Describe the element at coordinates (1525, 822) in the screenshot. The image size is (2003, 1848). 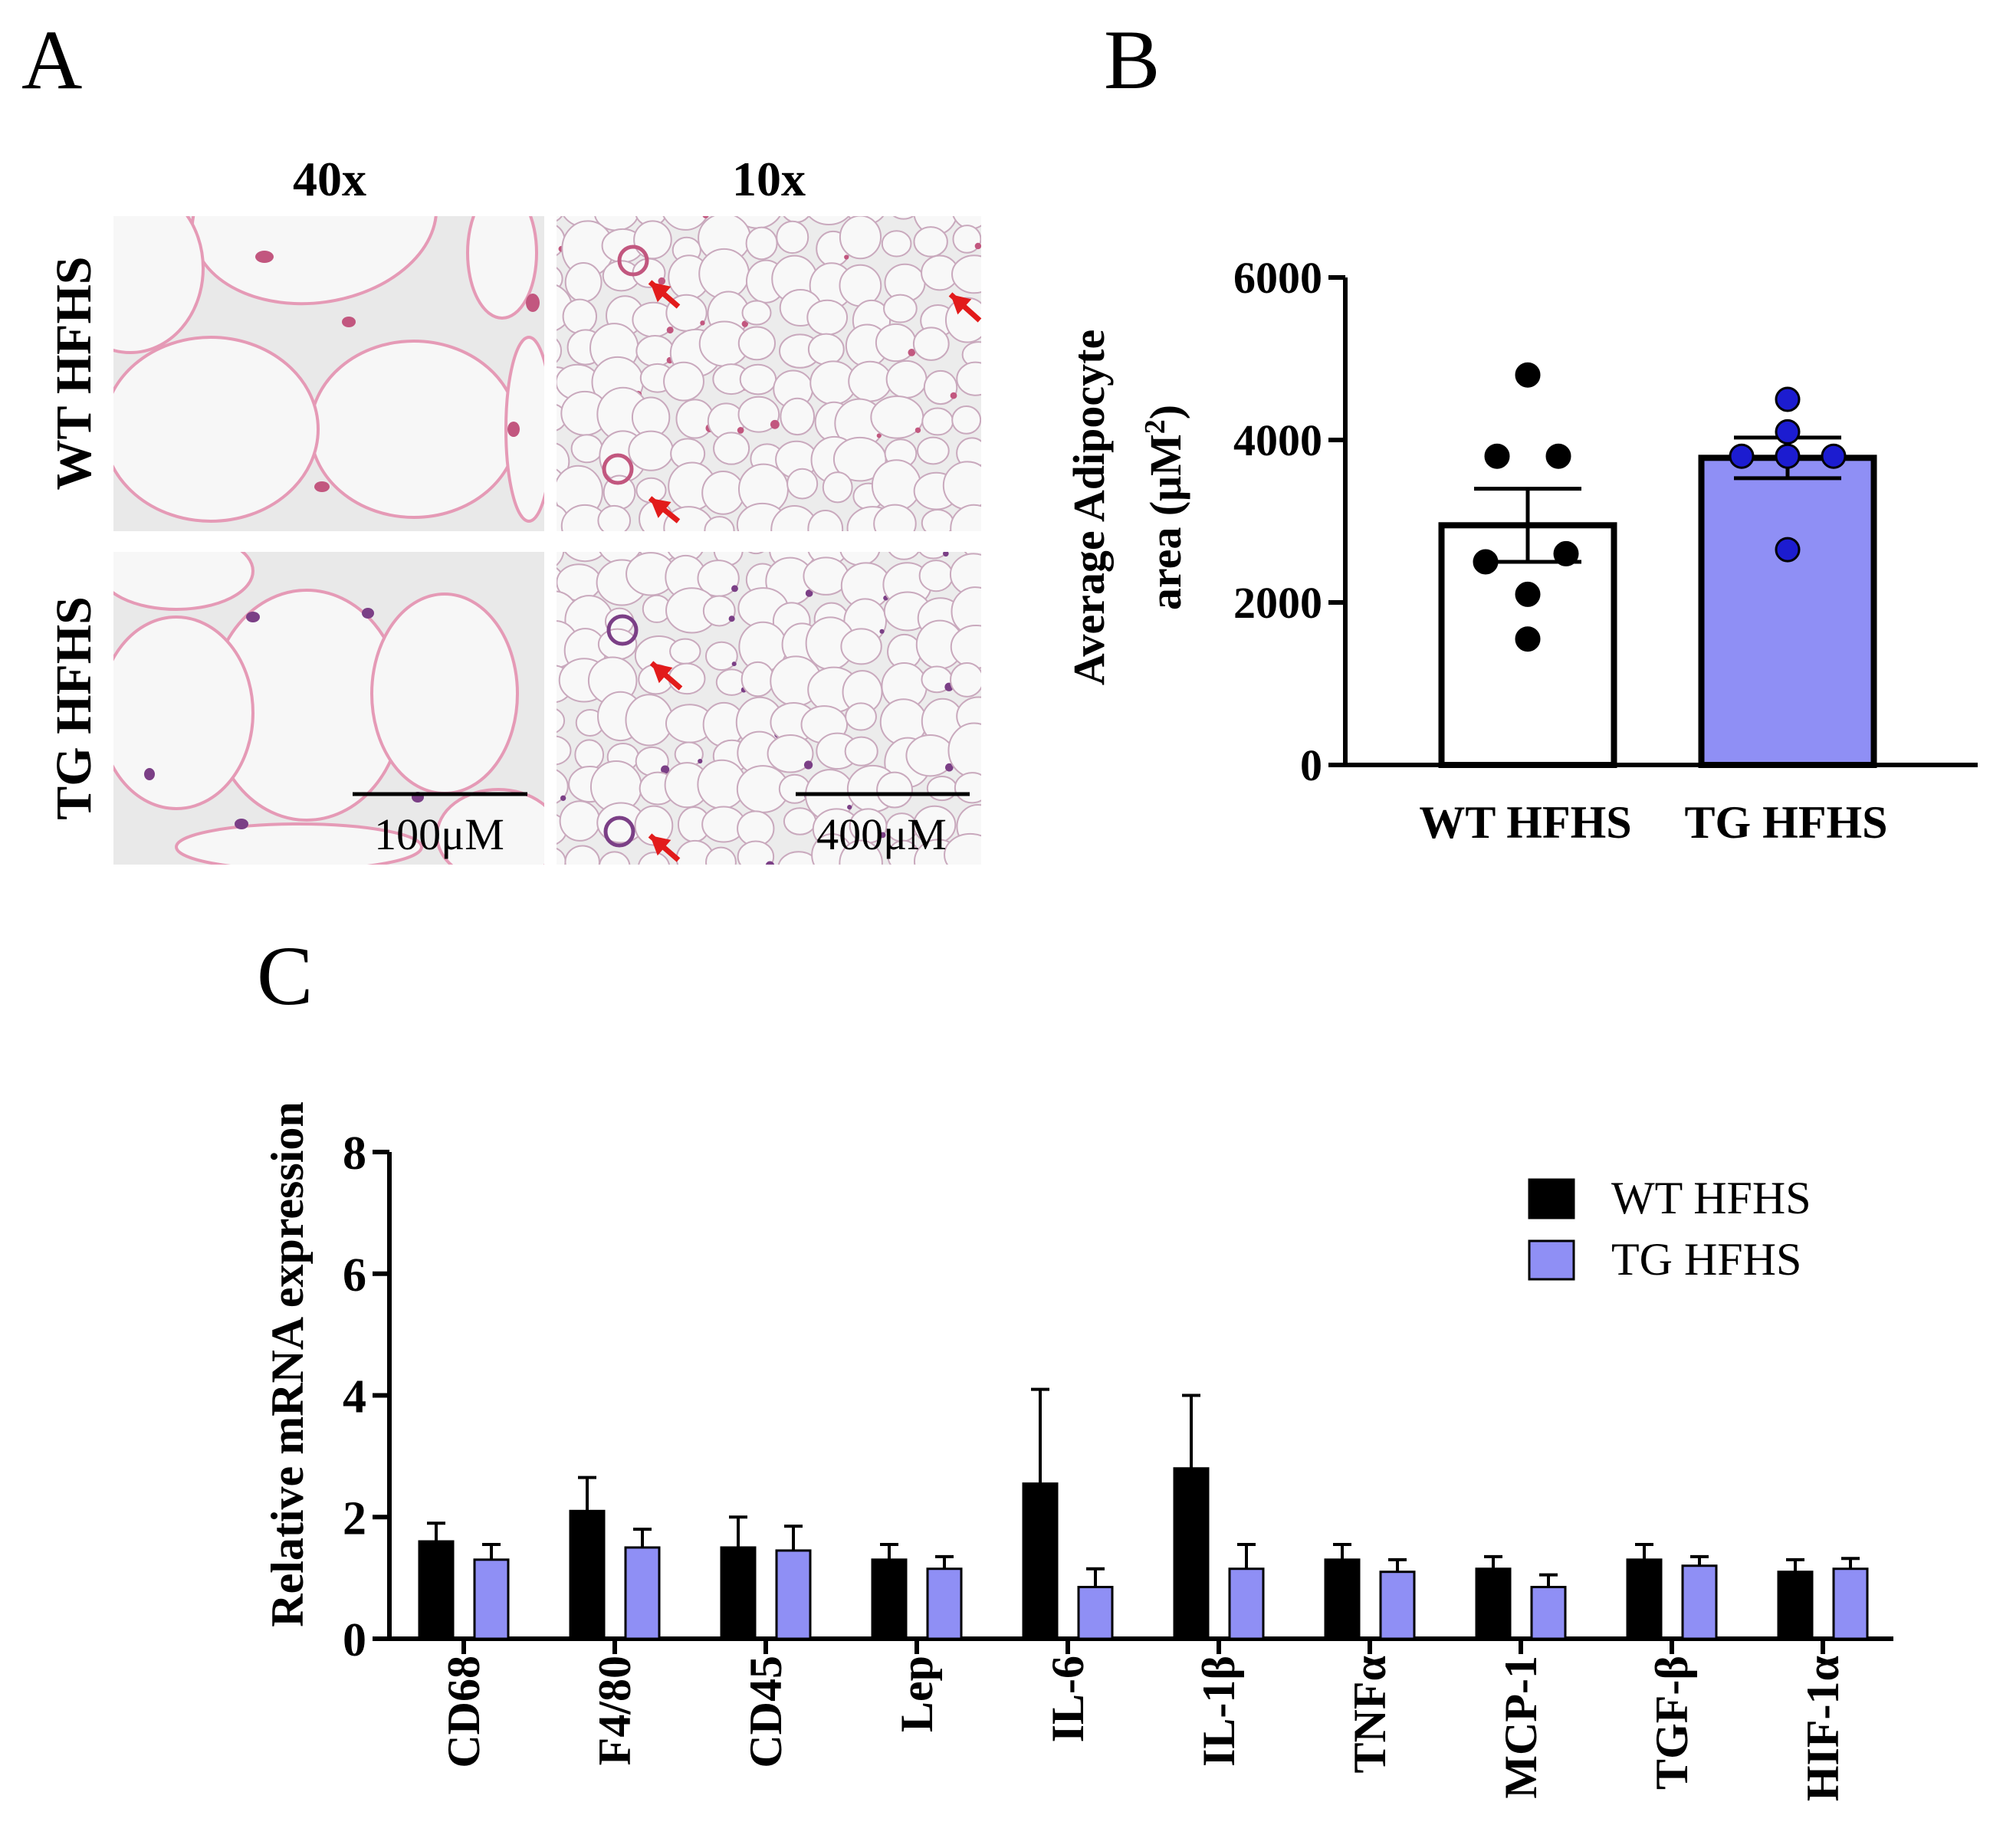
I see `chart-b-xtick-label: WT HFHS` at that location.